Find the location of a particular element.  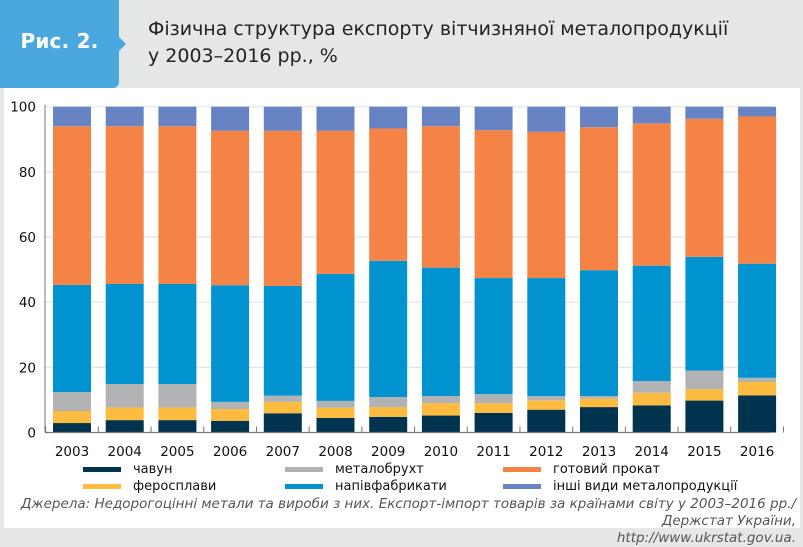

bar-stack-2013 is located at coordinates (599, 269).